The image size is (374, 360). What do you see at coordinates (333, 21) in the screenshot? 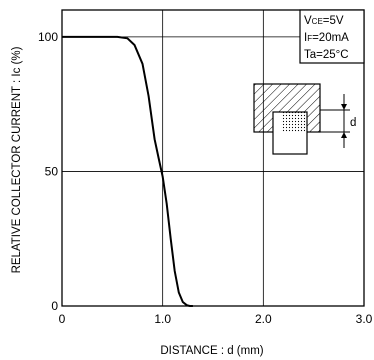
I see `condition-vce-rest: =5V` at bounding box center [333, 21].